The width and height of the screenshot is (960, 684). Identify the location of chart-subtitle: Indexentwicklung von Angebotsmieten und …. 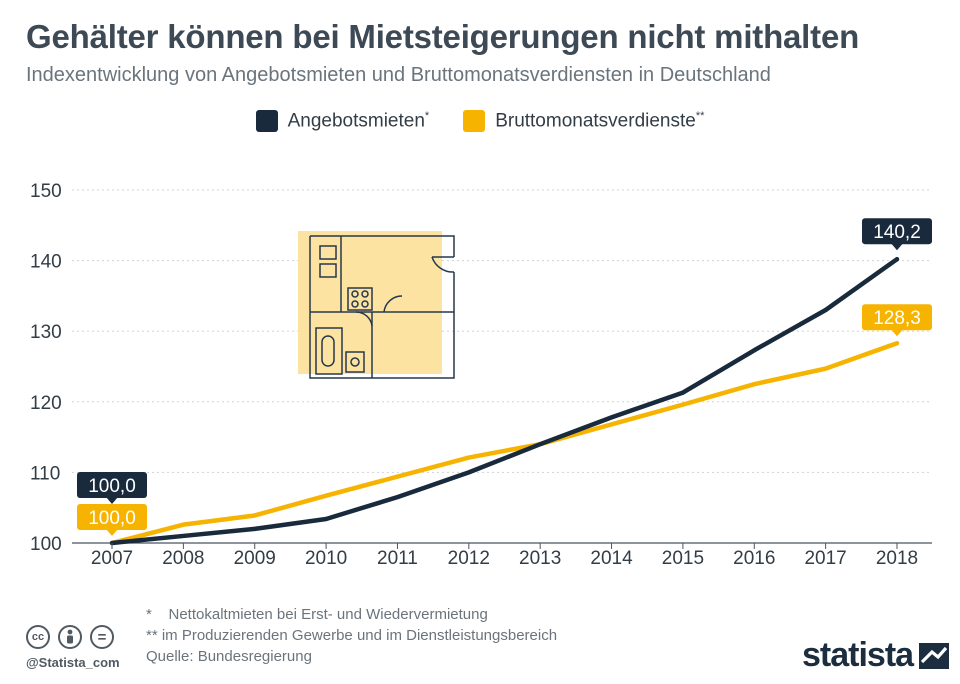
(398, 75).